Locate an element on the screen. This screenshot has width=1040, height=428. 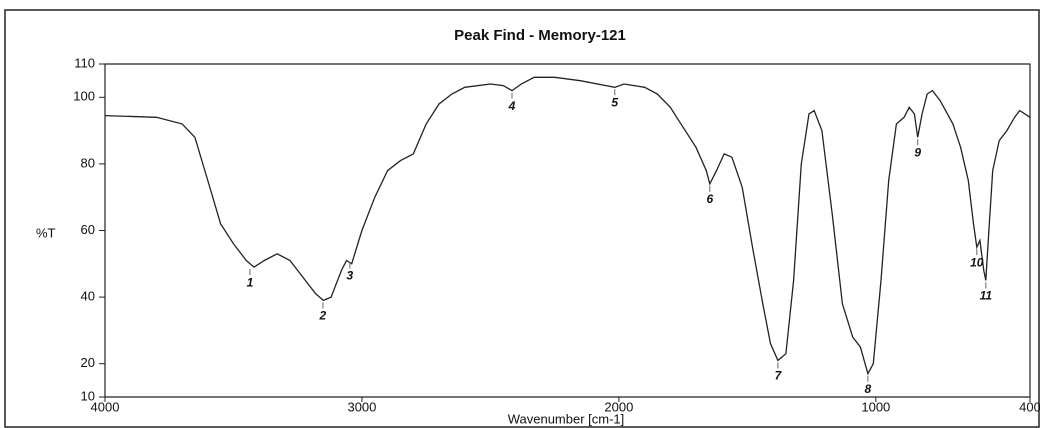
y-tick-label: 10 is located at coordinates (88, 395).